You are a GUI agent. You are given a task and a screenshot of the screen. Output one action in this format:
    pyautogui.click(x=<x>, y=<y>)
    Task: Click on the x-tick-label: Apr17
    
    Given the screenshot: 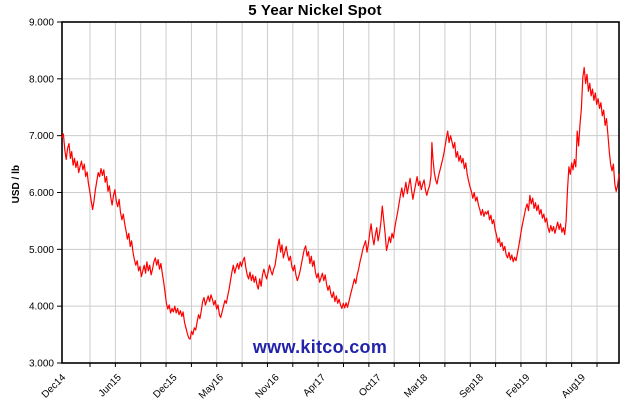 What is the action you would take?
    pyautogui.click(x=314, y=385)
    